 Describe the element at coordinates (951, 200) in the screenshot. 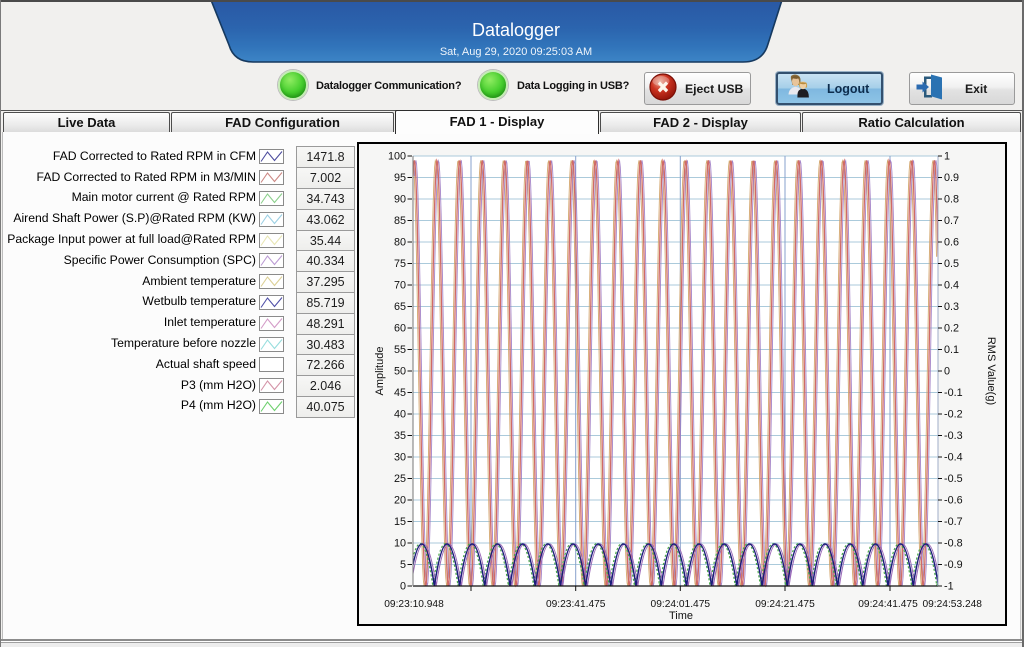

I see `svg-text: 0.8` at that location.